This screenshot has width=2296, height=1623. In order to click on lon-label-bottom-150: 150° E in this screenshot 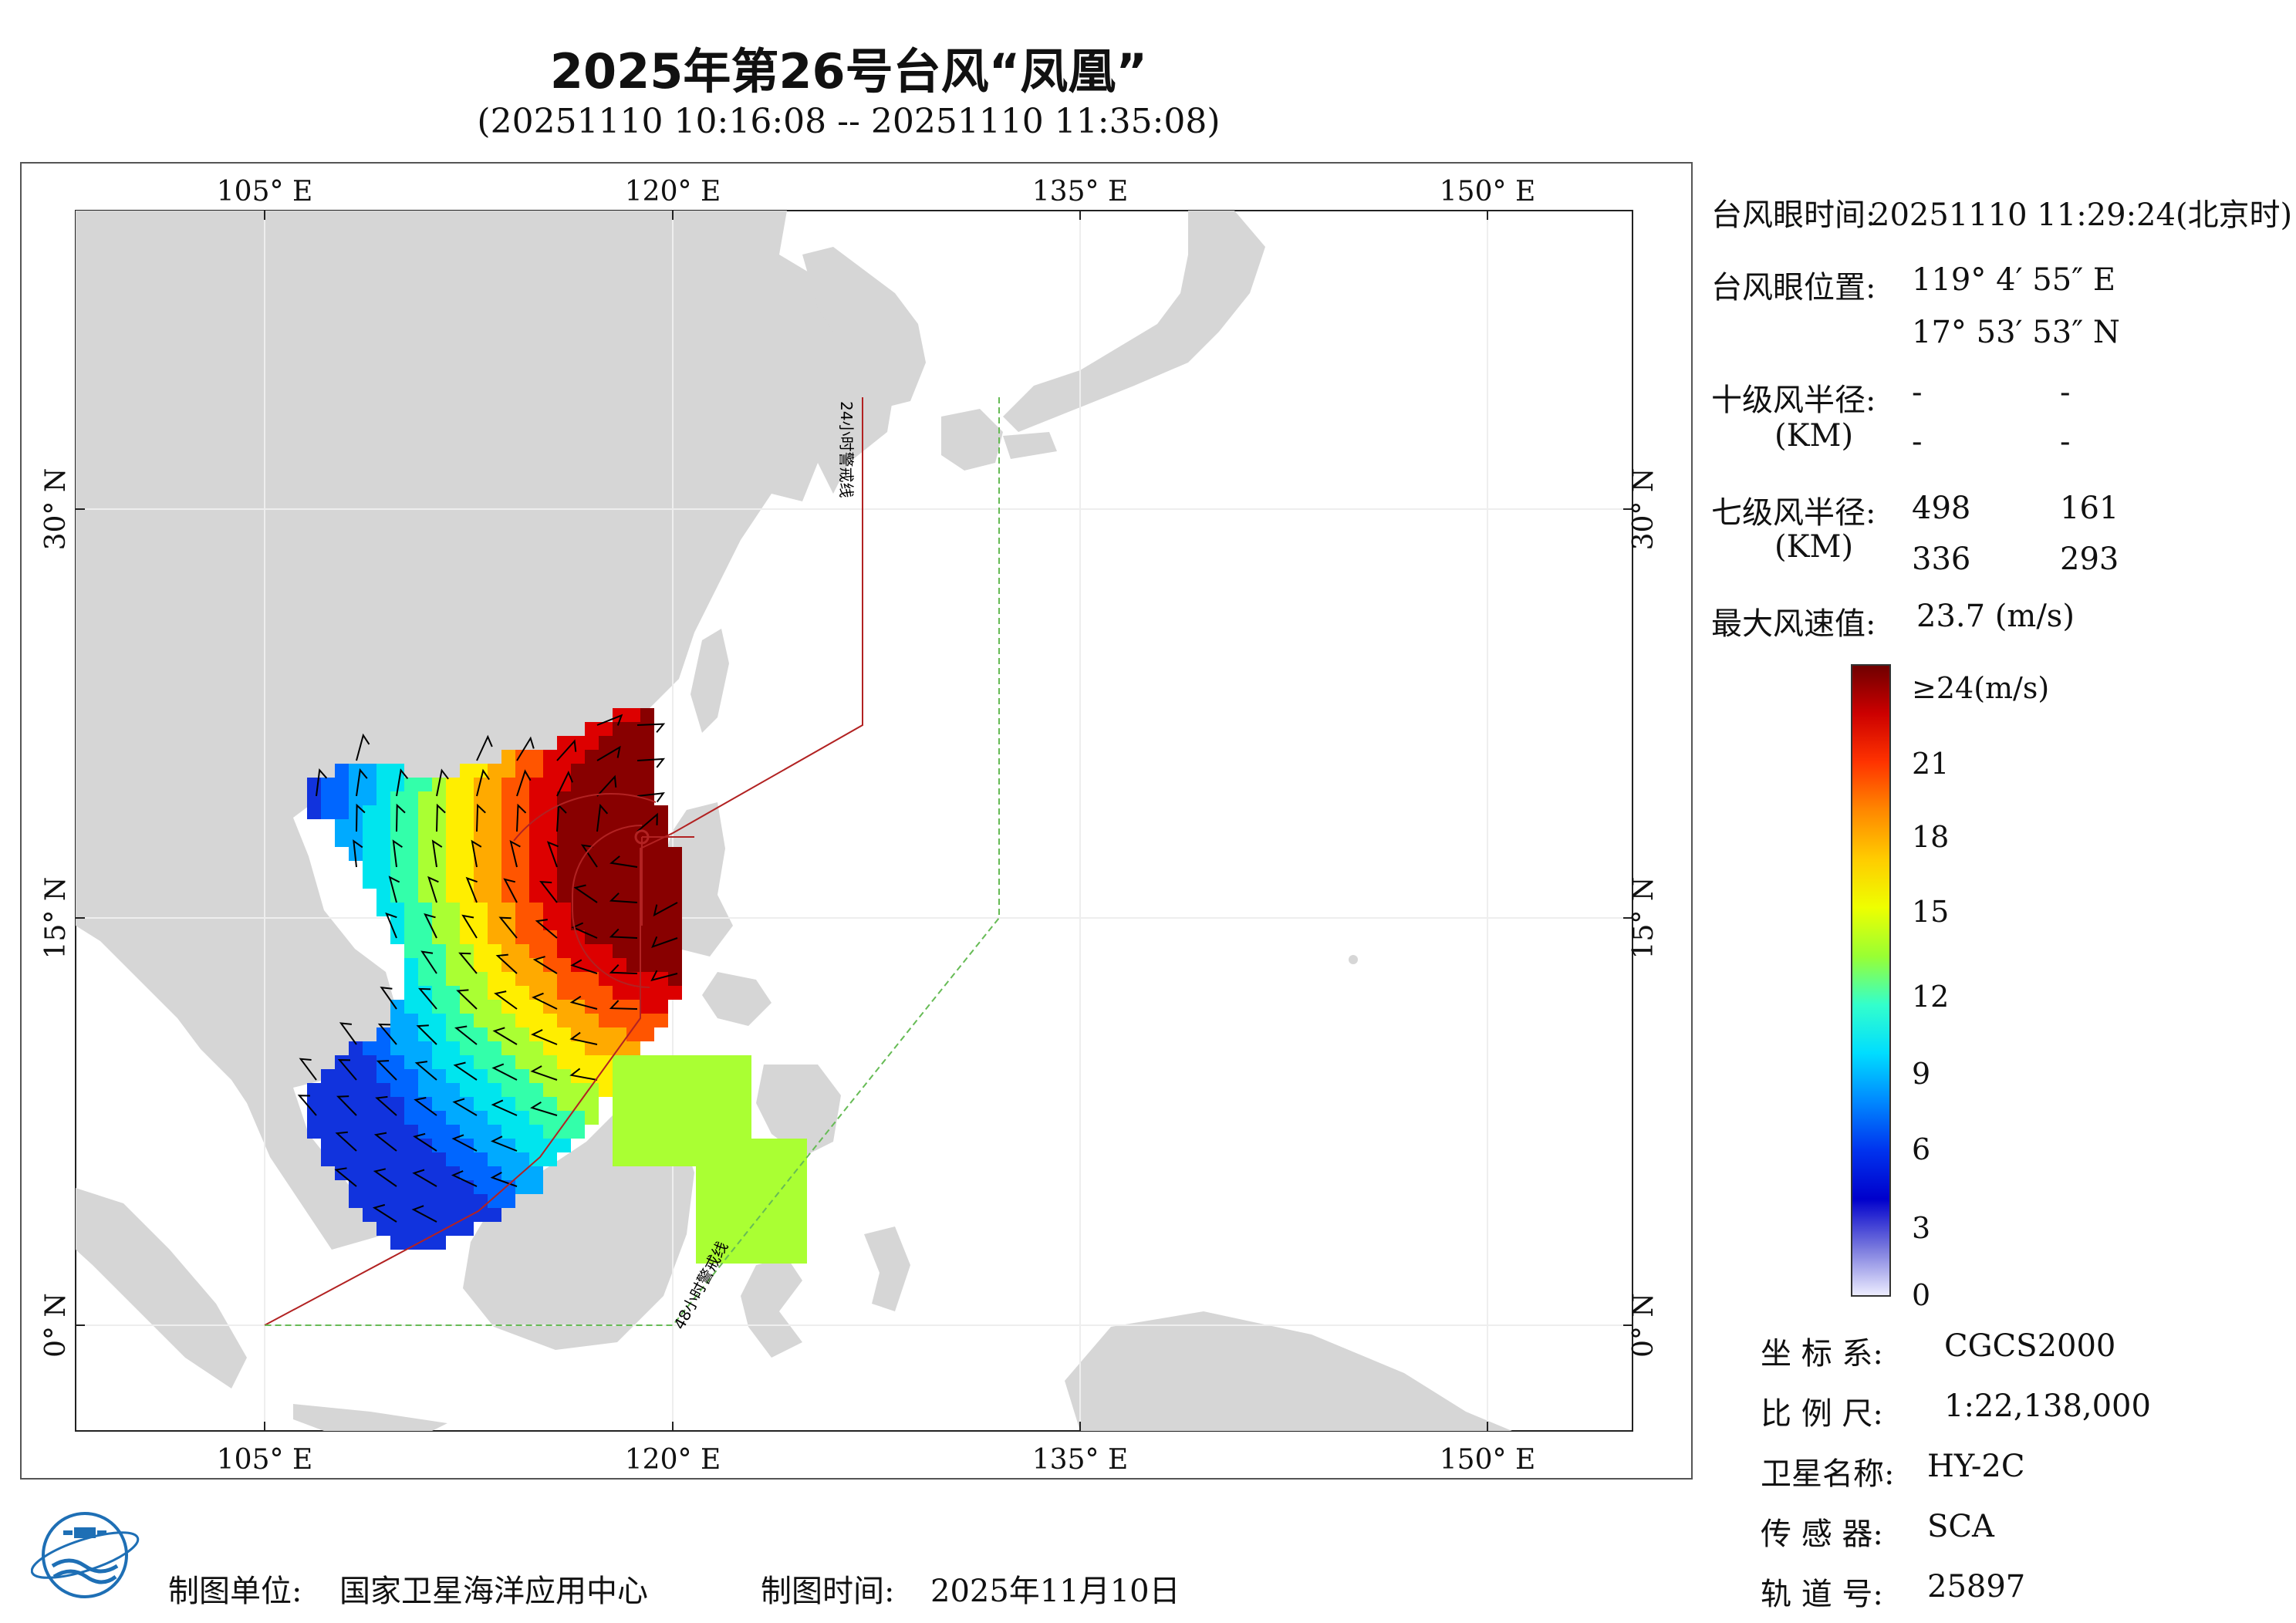, I will do `click(1487, 1460)`.